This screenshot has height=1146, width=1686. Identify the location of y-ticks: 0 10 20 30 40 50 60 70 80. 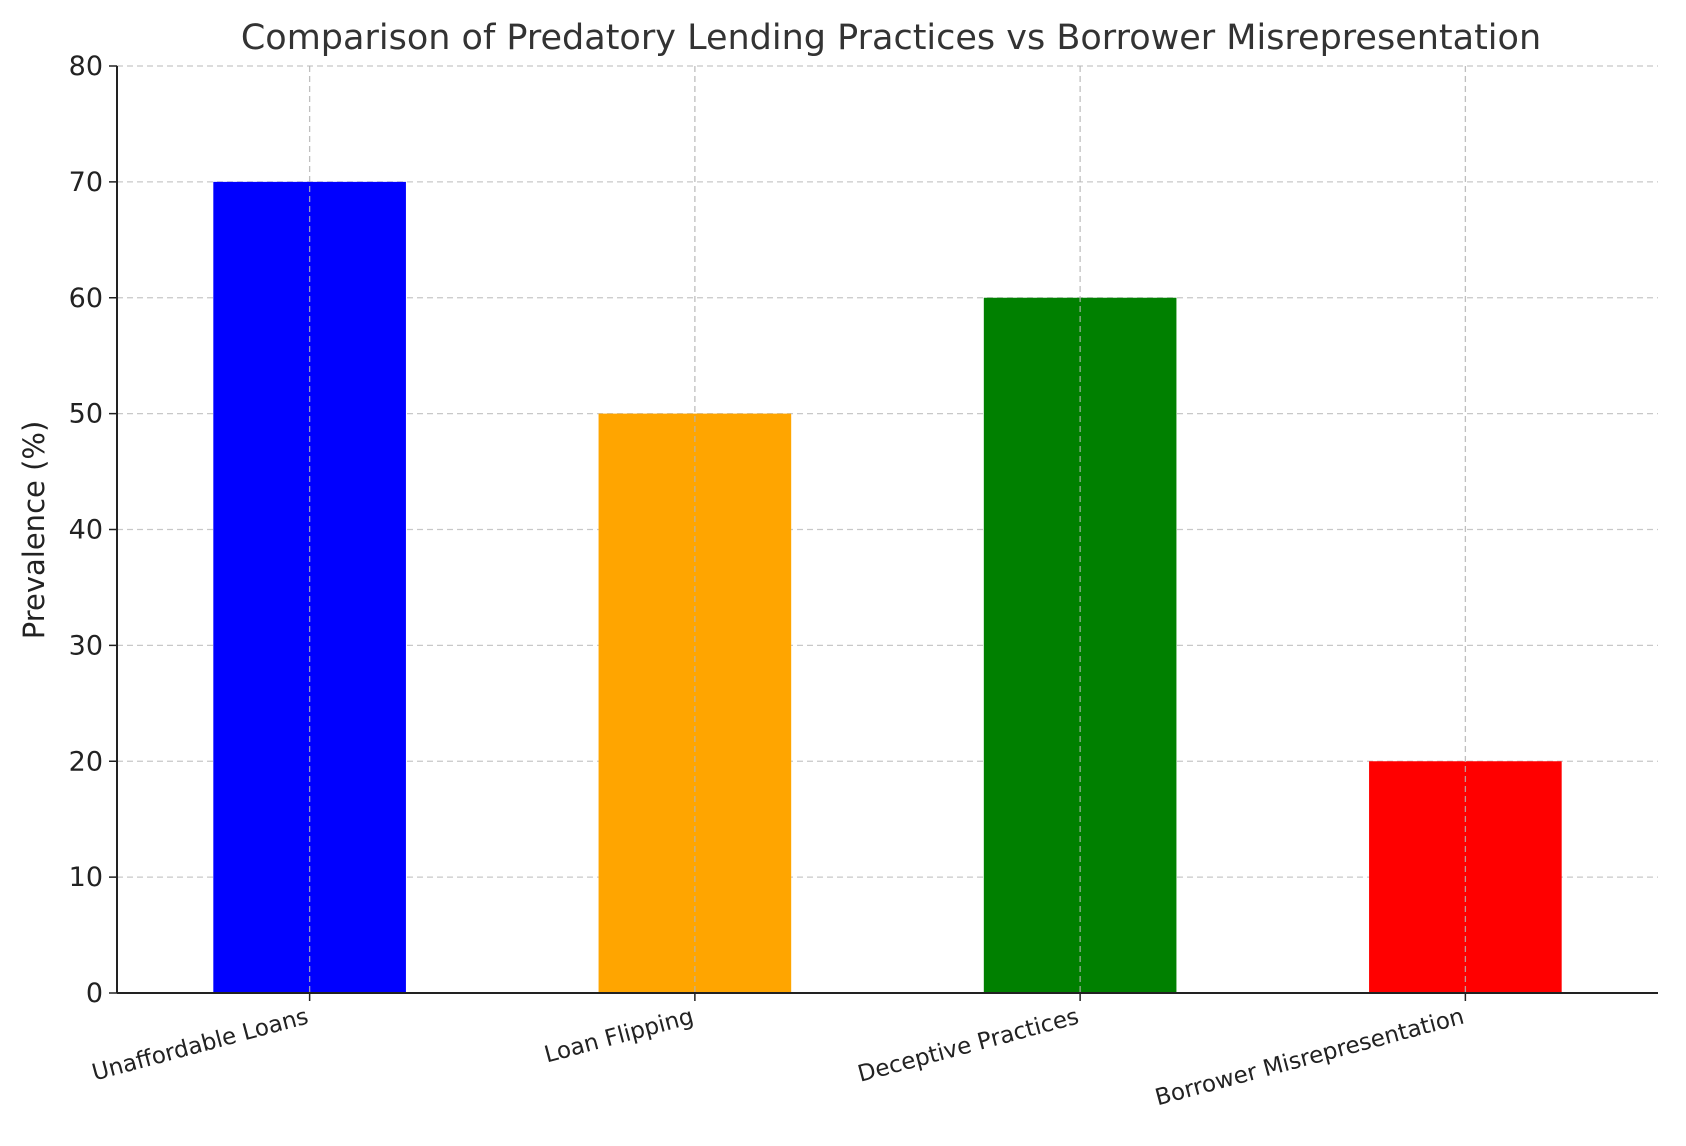
(93, 530).